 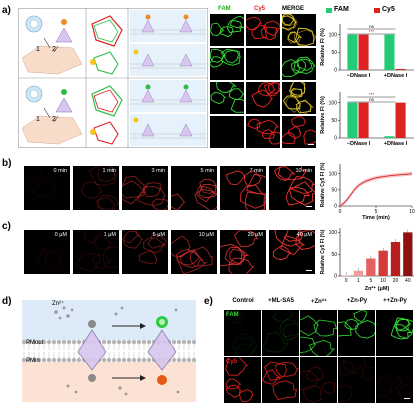 What do you see at coordinates (232, 315) in the screenshot?
I see `row-label-fam: FAM` at bounding box center [232, 315].